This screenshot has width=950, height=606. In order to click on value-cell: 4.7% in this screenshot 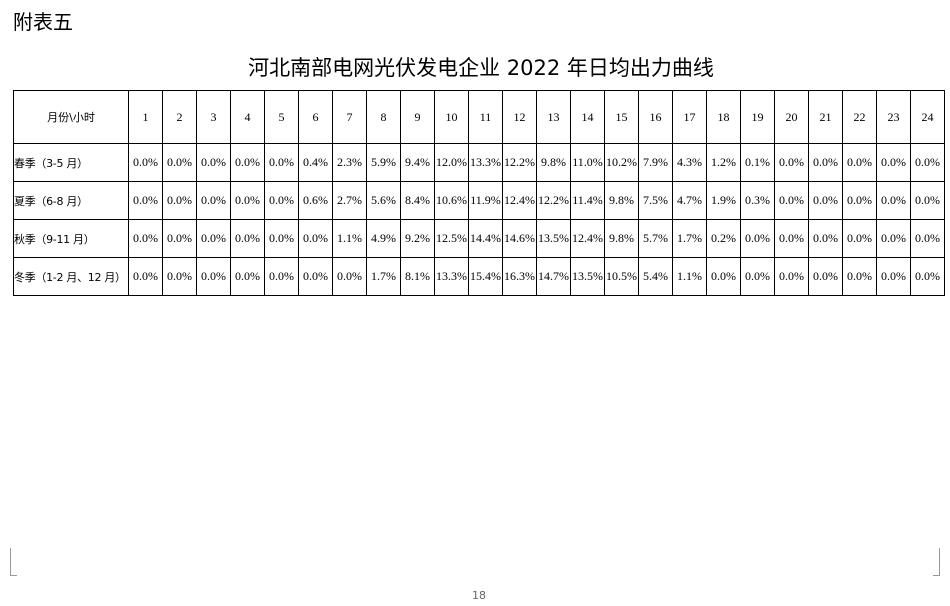, I will do `click(689, 200)`.